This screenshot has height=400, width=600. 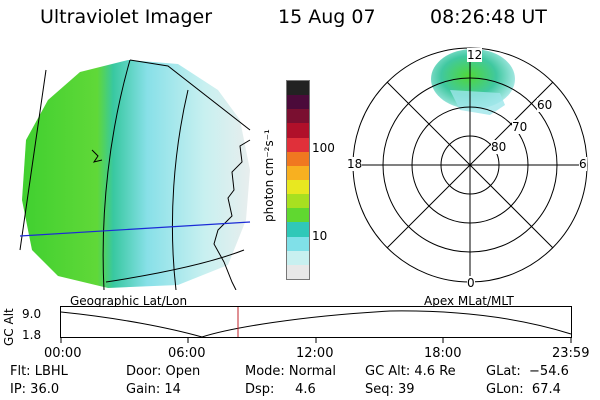 I want to click on timeline-x-tick-0600: 06:00, so click(x=187, y=353).